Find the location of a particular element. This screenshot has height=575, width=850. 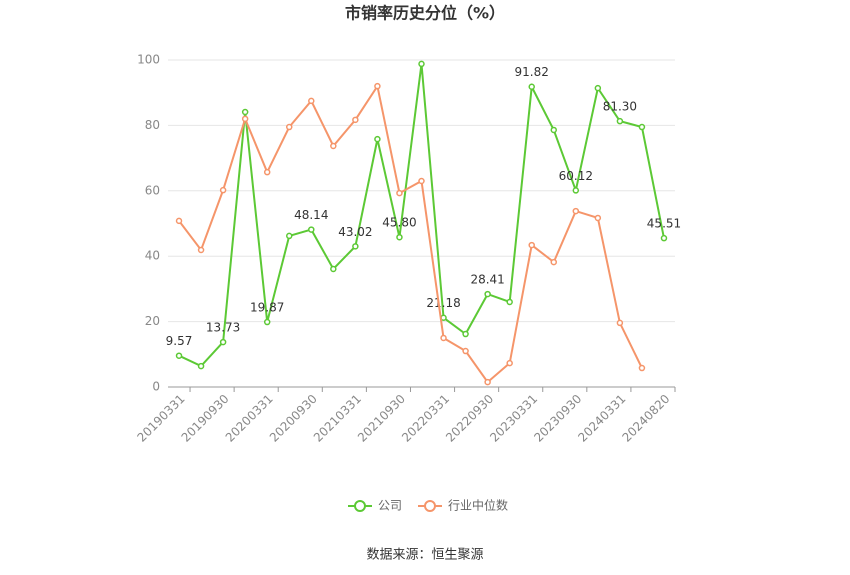

data-label: 19.87 is located at coordinates (267, 308).